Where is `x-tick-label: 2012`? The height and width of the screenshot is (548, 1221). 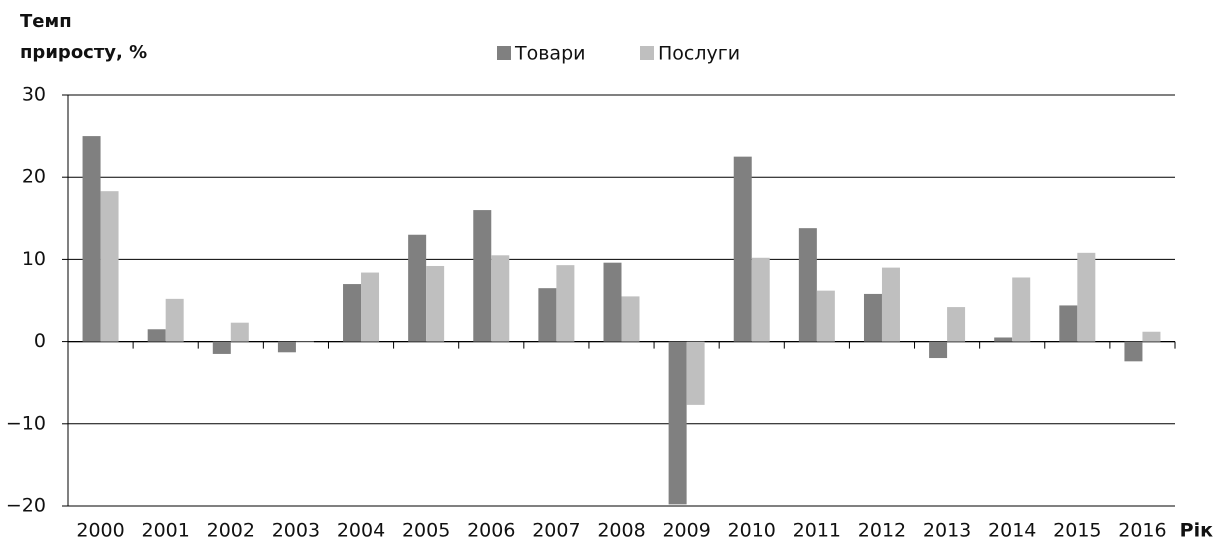
x-tick-label: 2012 is located at coordinates (882, 531).